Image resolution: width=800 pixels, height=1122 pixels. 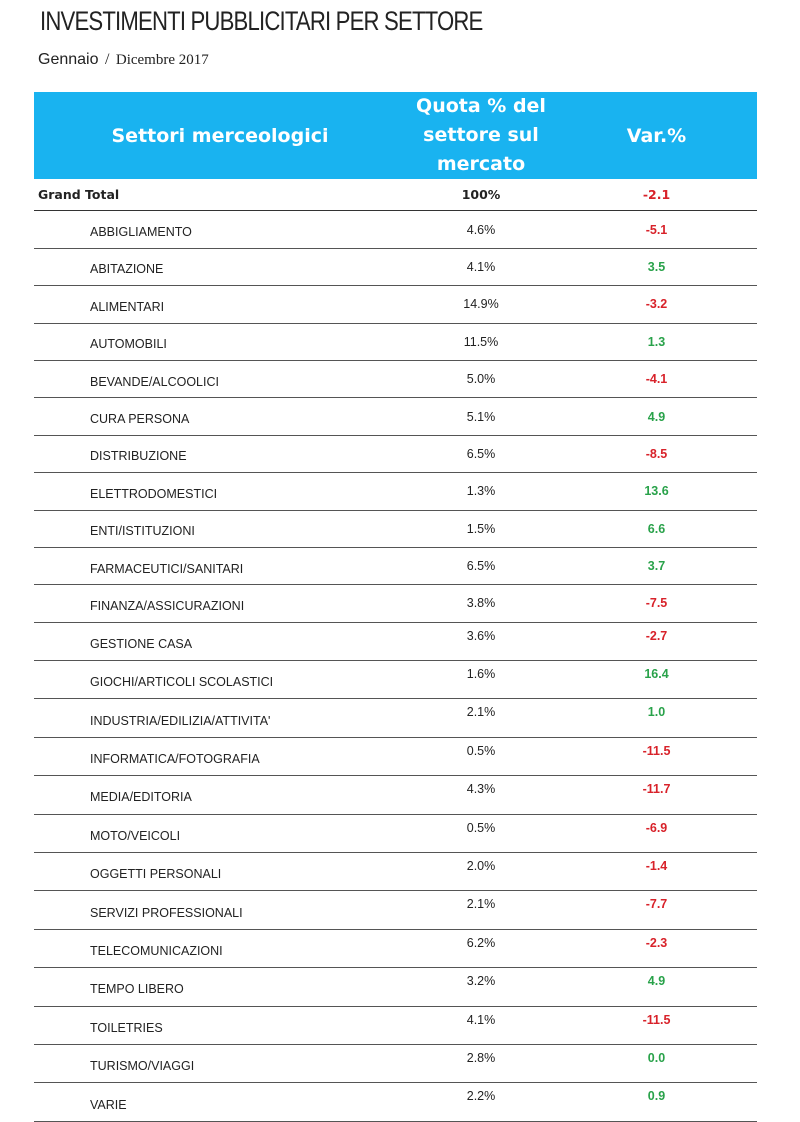 I want to click on period-subtitle: Gennaio / Dicembre 2017, so click(x=123, y=60).